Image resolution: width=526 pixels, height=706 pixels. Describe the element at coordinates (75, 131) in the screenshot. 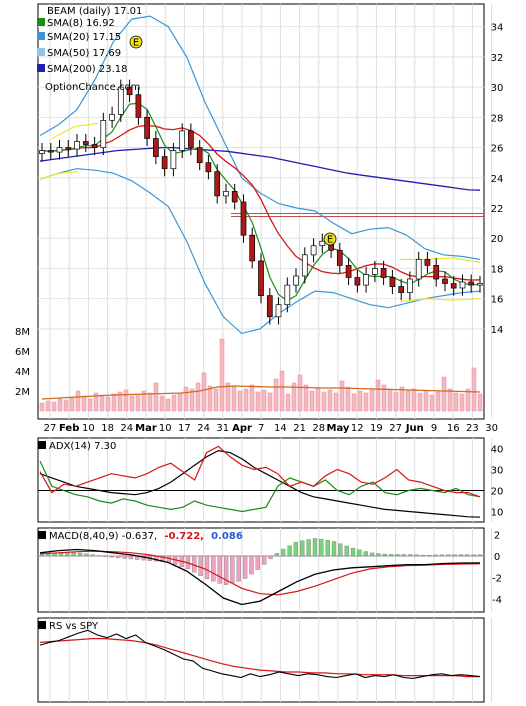

I see `keltner-upper-early` at that location.